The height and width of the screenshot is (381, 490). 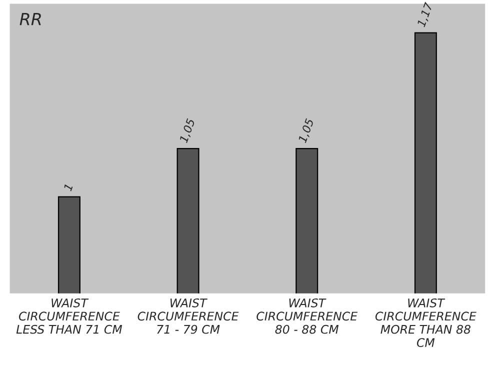 What do you see at coordinates (188, 316) in the screenshot?
I see `x-tick-label: WAIST CIRCUMFERENCE 71 - 79 CM` at bounding box center [188, 316].